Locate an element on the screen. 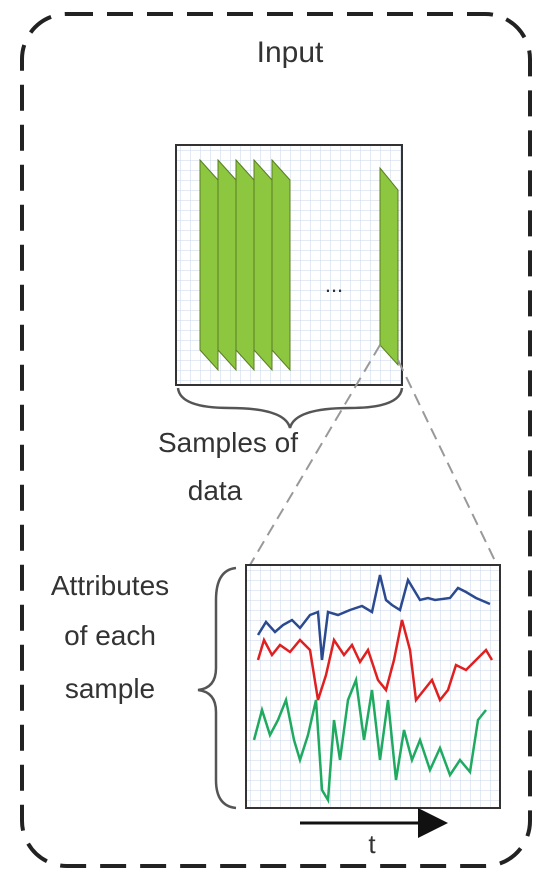 The width and height of the screenshot is (545, 876). title: Input is located at coordinates (290, 52).